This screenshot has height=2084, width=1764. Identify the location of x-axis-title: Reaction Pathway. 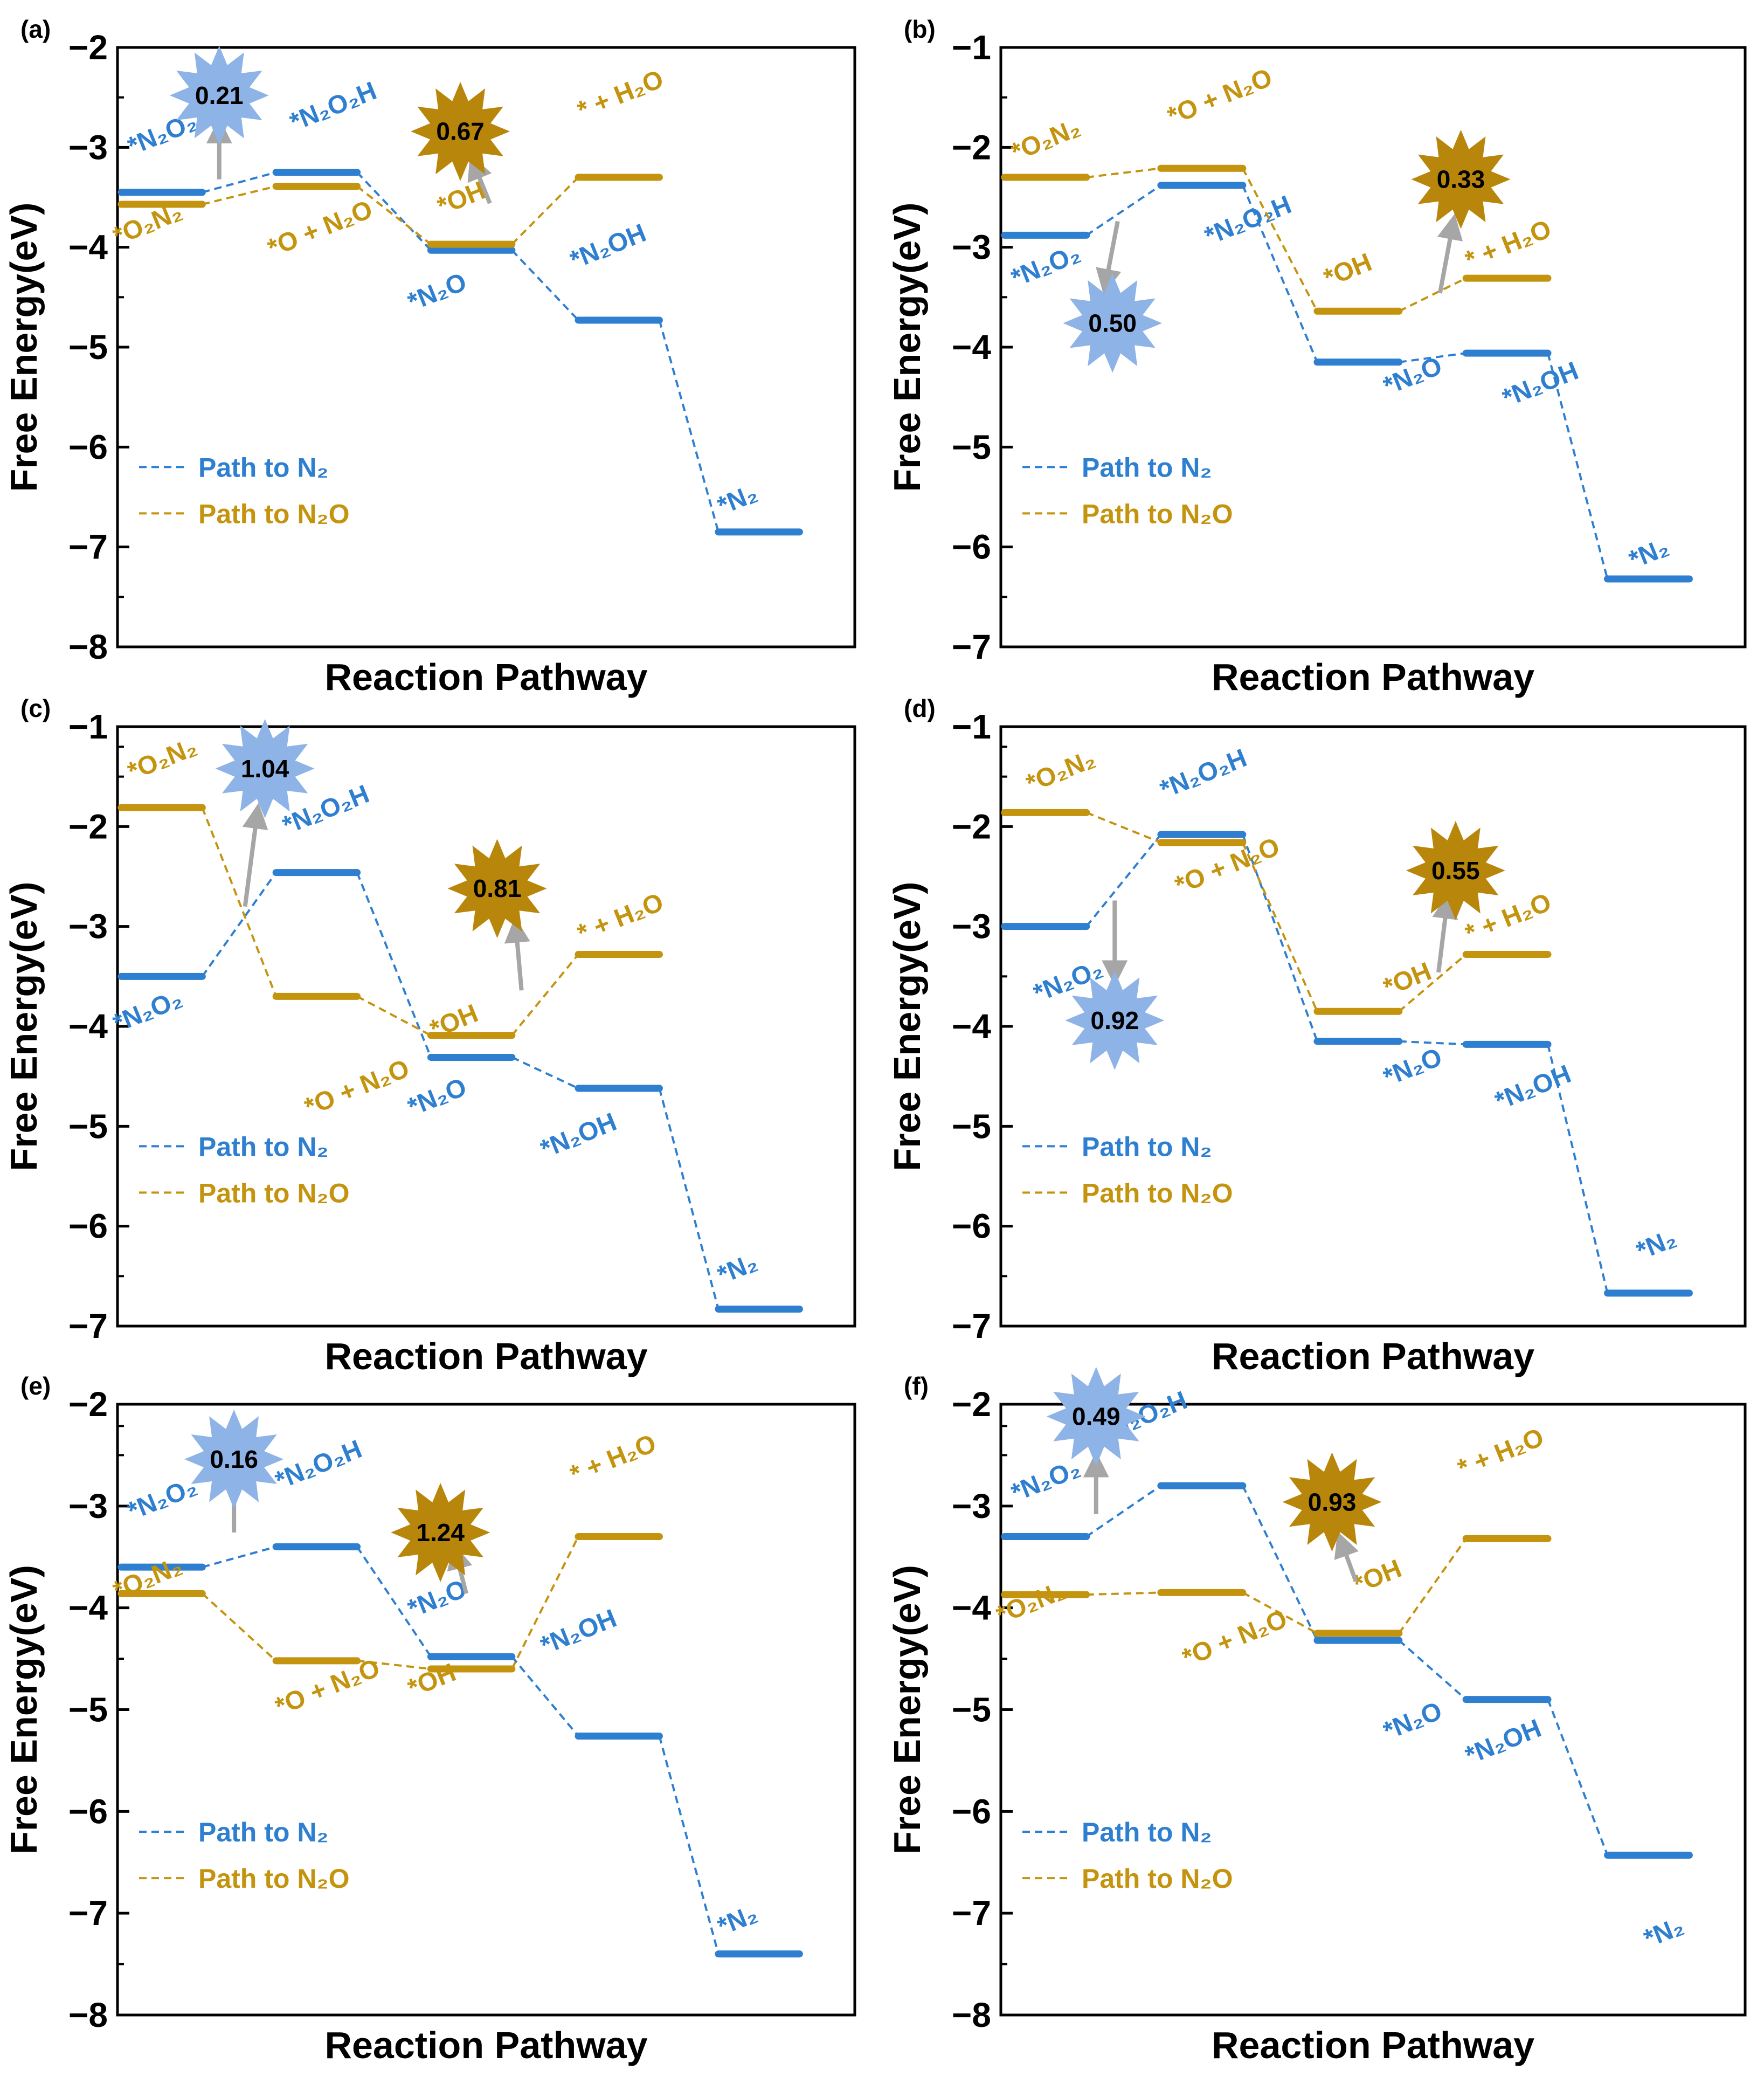
(1373, 1356).